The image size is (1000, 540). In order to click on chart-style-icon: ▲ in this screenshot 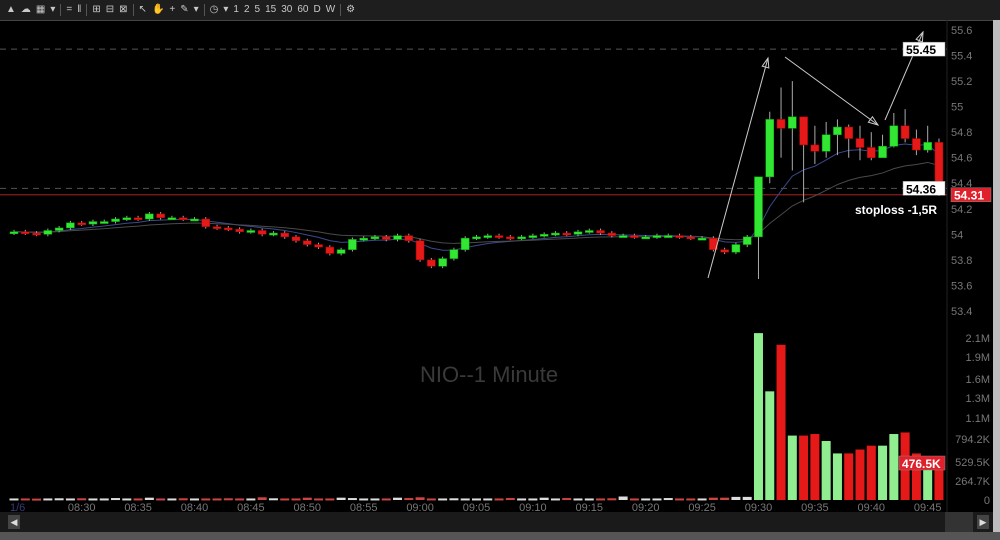, I will do `click(11, 9)`.